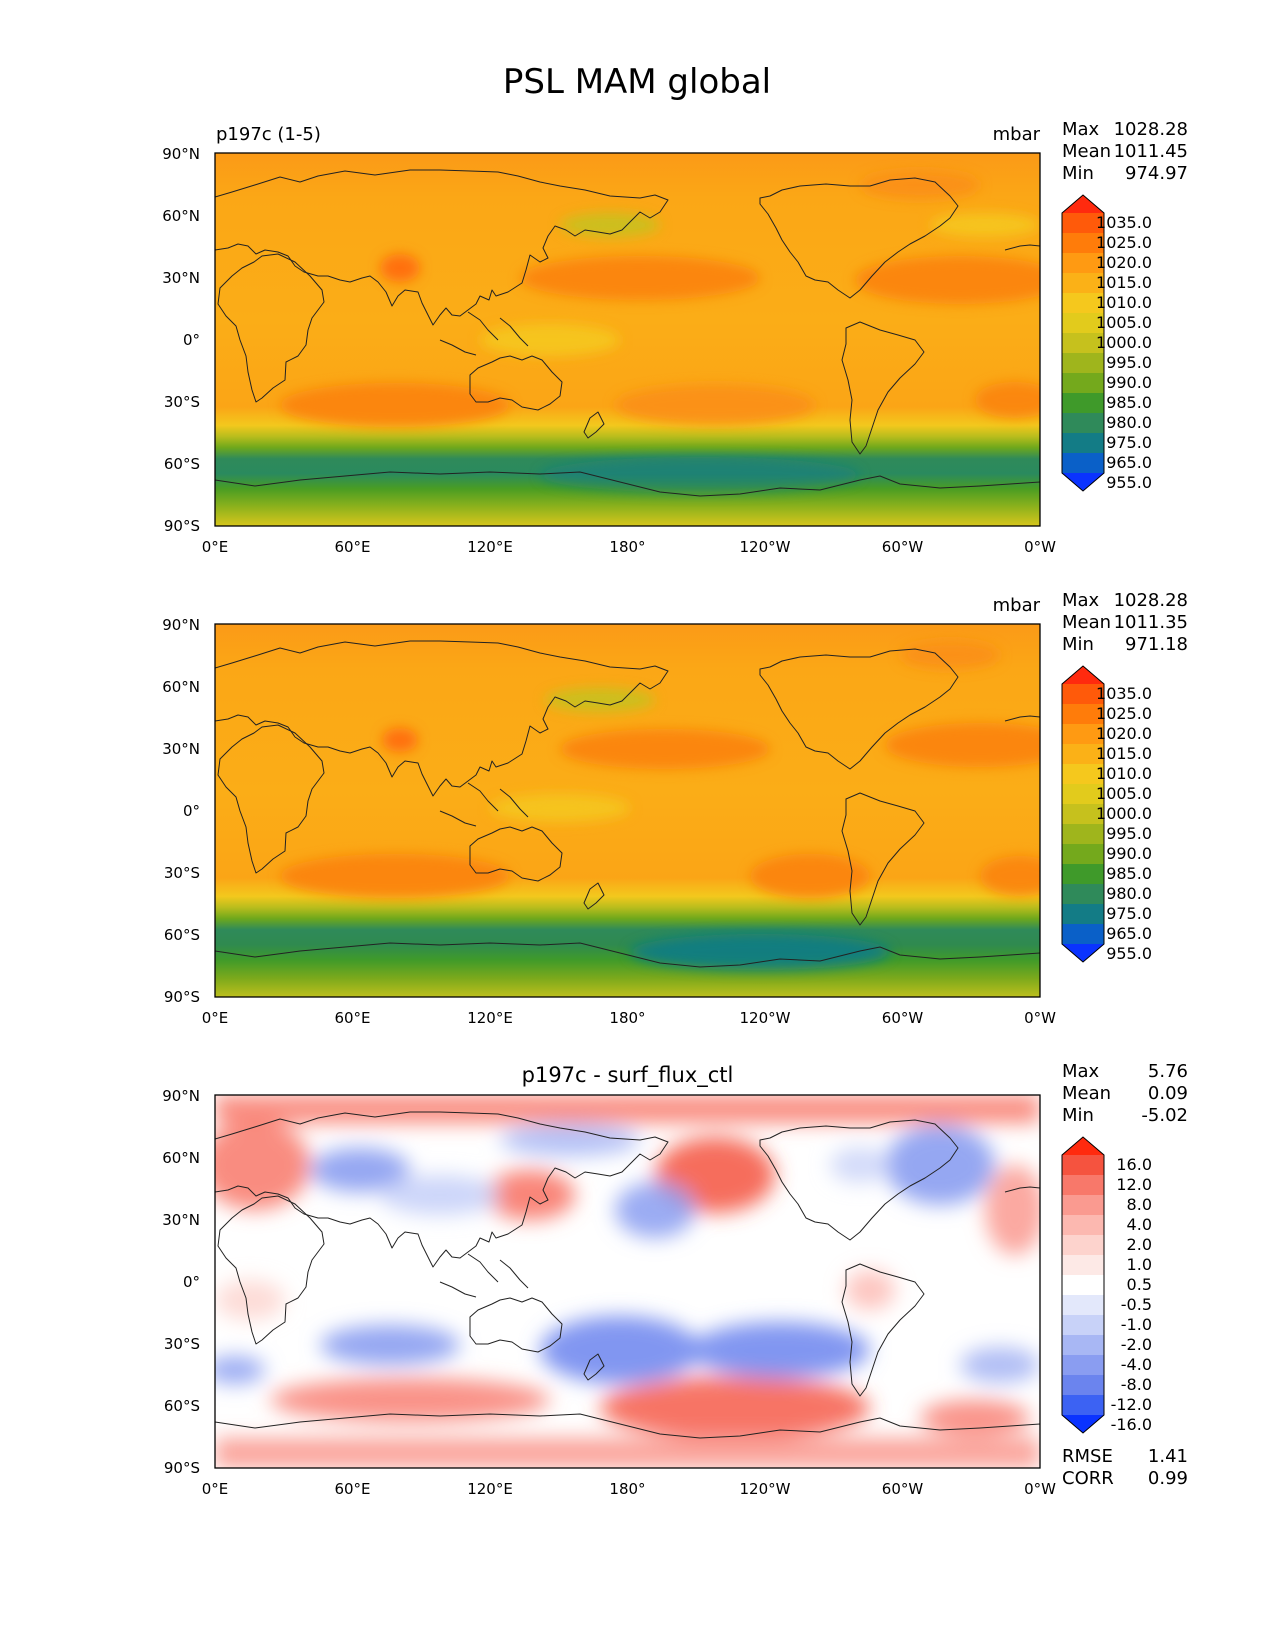  Describe the element at coordinates (1124, 693) in the screenshot. I see `colorbar-tick-label: 1035.0` at that location.